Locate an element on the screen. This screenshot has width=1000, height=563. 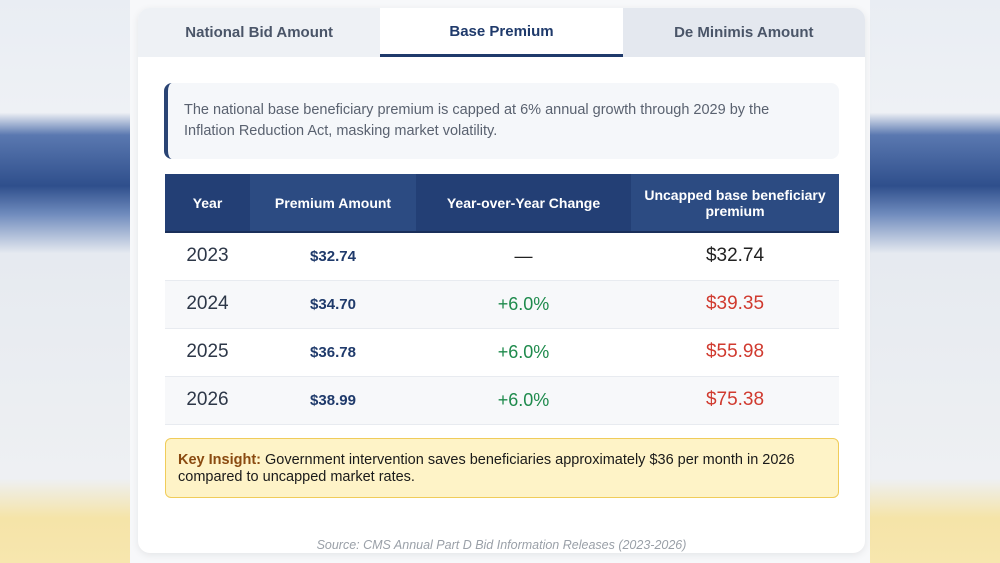
yoy-cell: — is located at coordinates (523, 256).